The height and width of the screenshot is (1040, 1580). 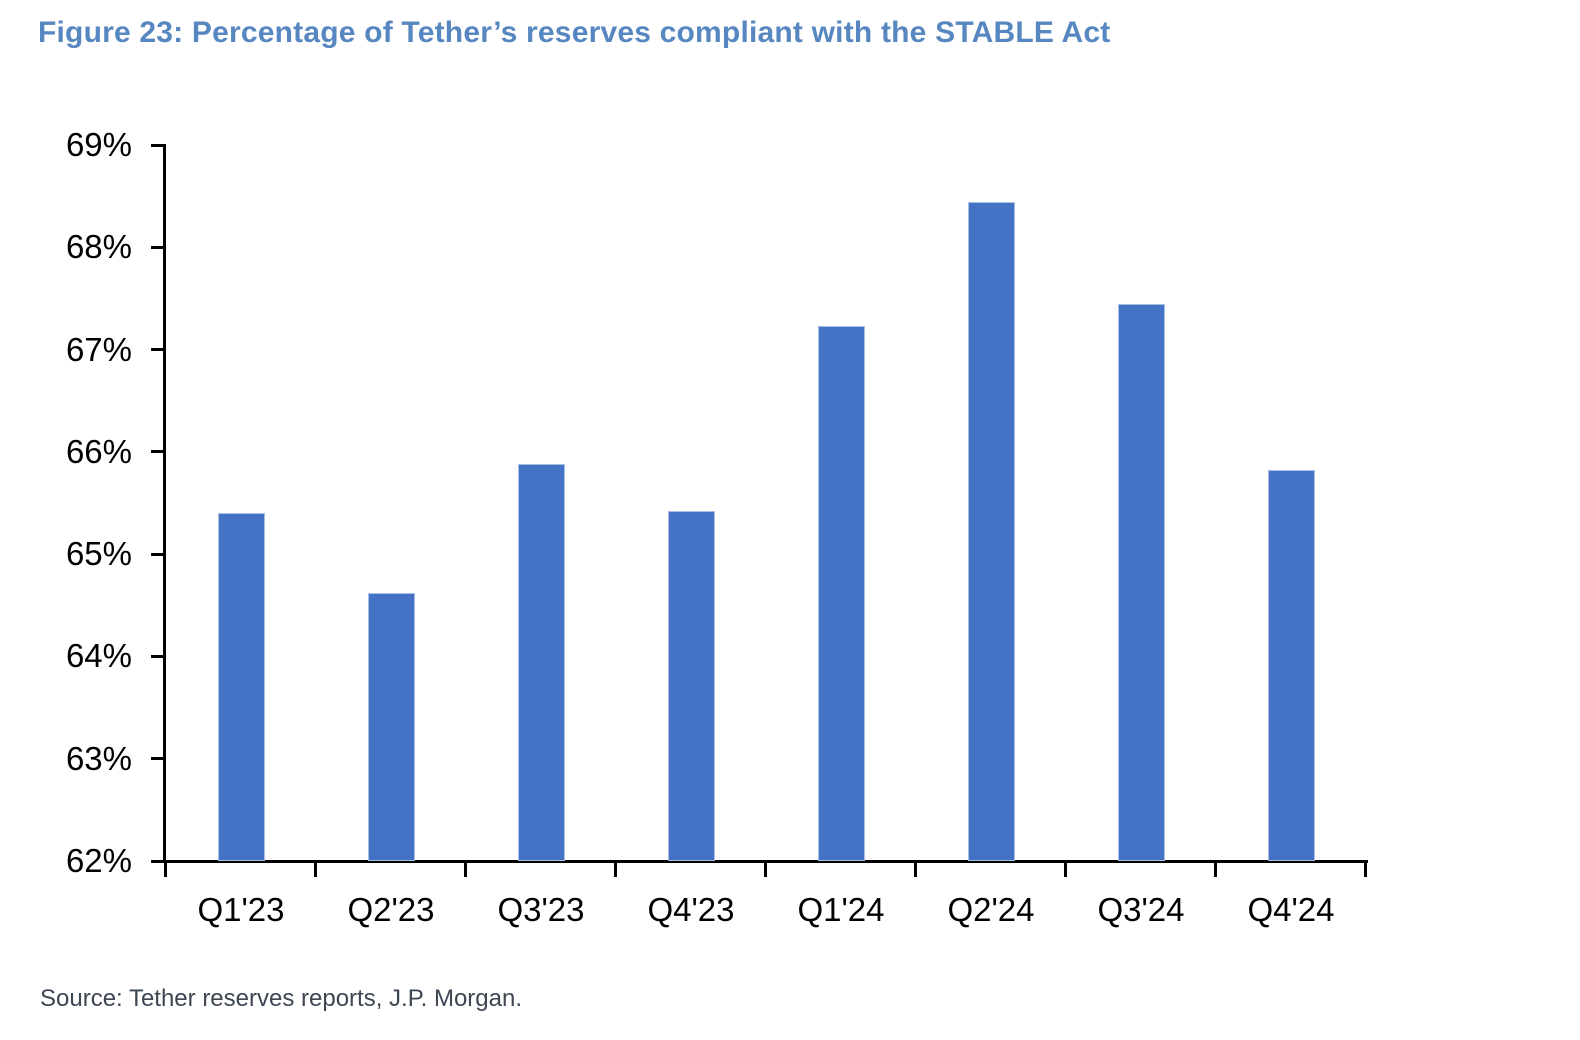 What do you see at coordinates (541, 662) in the screenshot?
I see `bar-Q3'23` at bounding box center [541, 662].